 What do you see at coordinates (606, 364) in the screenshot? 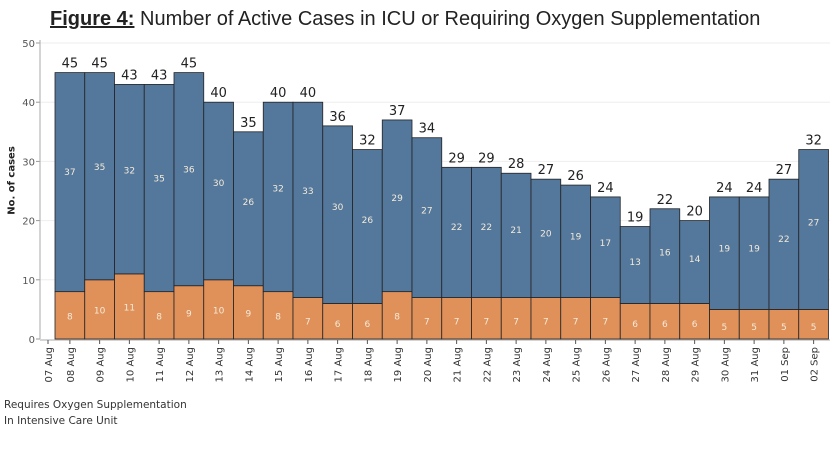
I see `x-tick-label: 26 Aug` at bounding box center [606, 364].